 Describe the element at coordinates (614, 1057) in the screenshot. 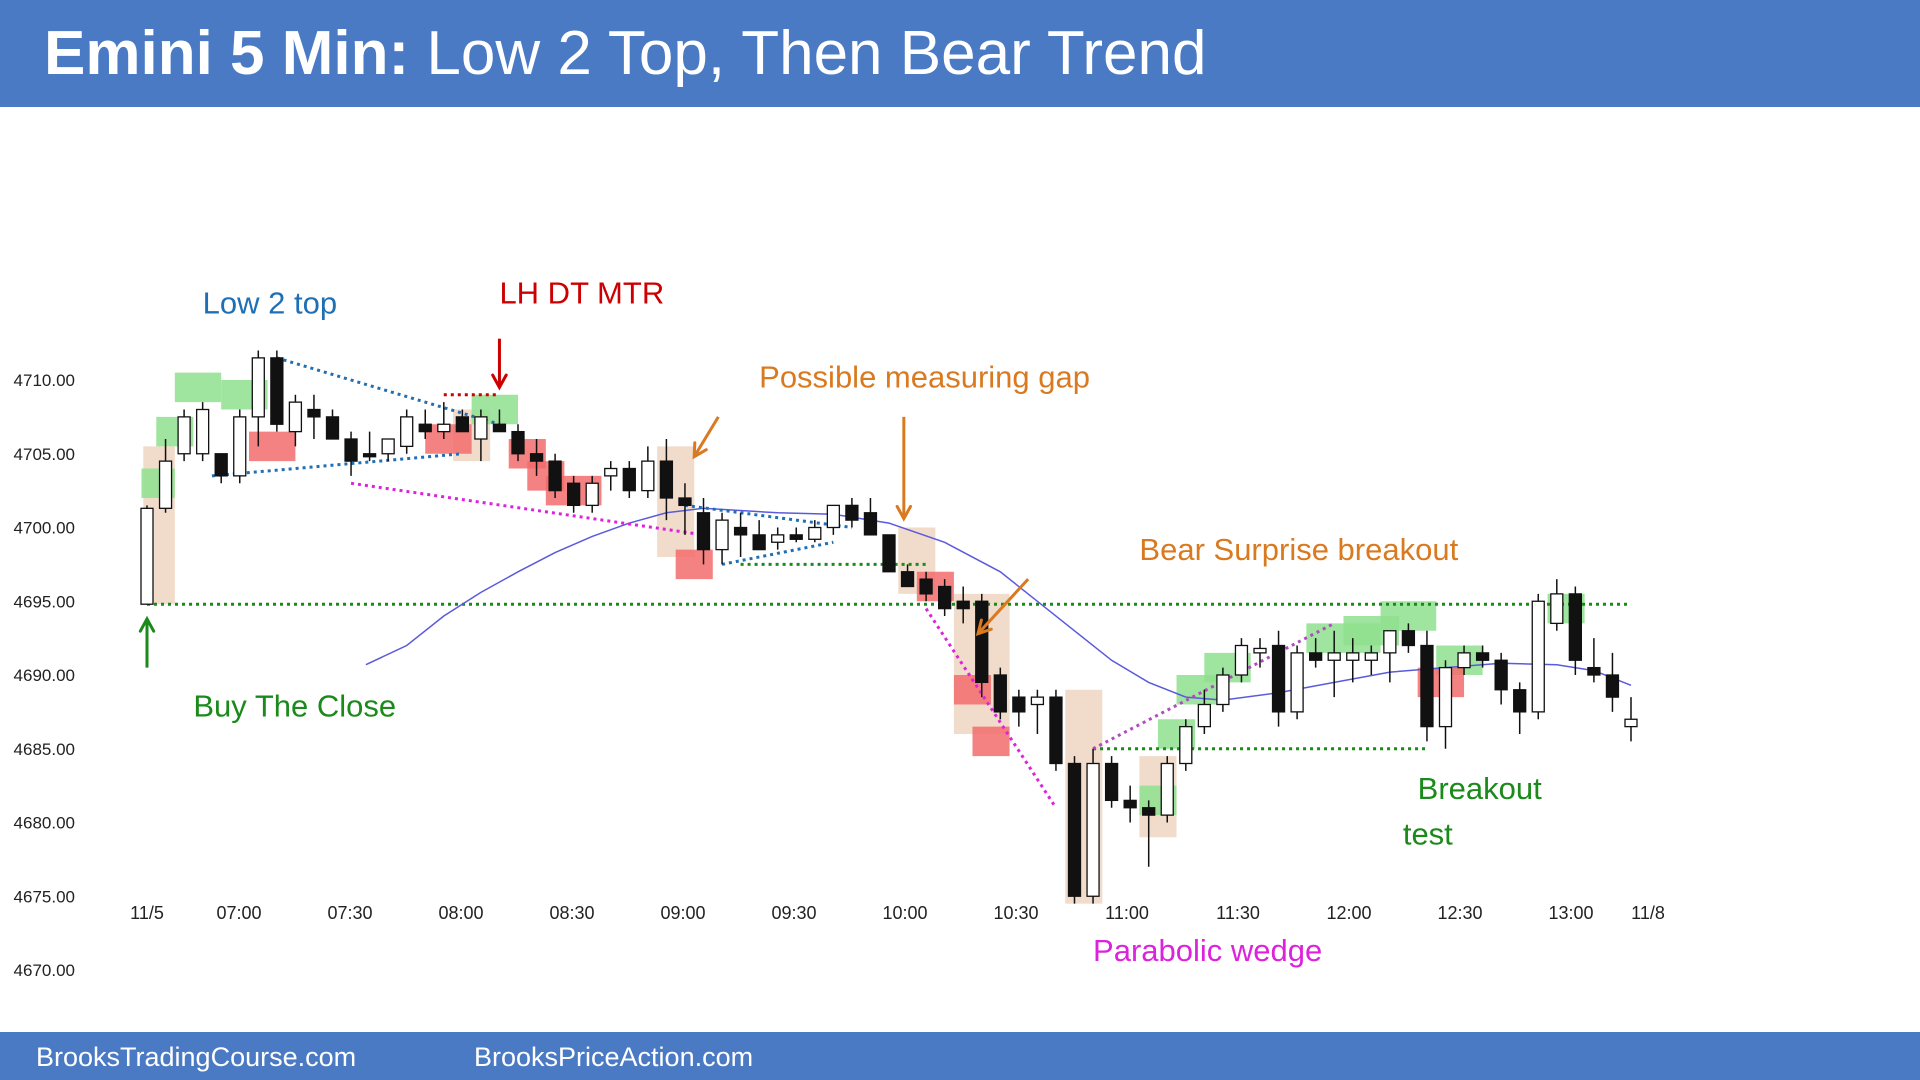

I see `footer-link-brooks-price-action: BrooksPriceAction.com` at that location.